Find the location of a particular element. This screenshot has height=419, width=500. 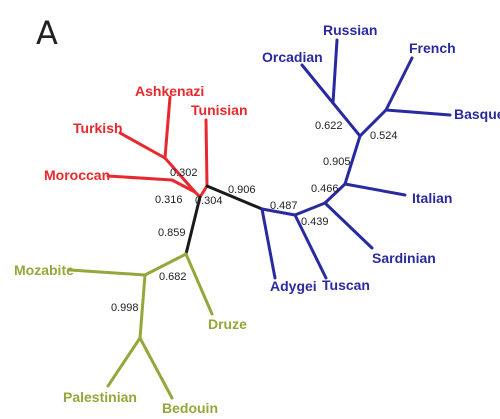

taxon-turkish: Turkish is located at coordinates (98, 128).